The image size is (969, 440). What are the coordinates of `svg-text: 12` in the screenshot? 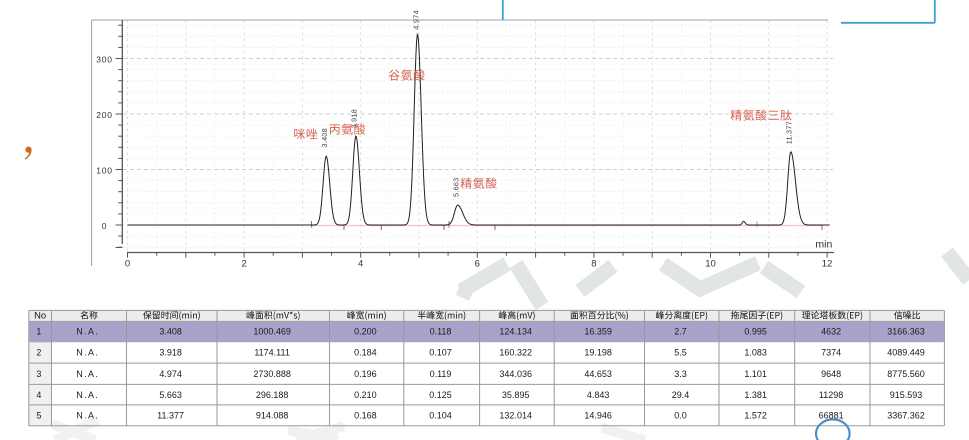 It's located at (827, 264).